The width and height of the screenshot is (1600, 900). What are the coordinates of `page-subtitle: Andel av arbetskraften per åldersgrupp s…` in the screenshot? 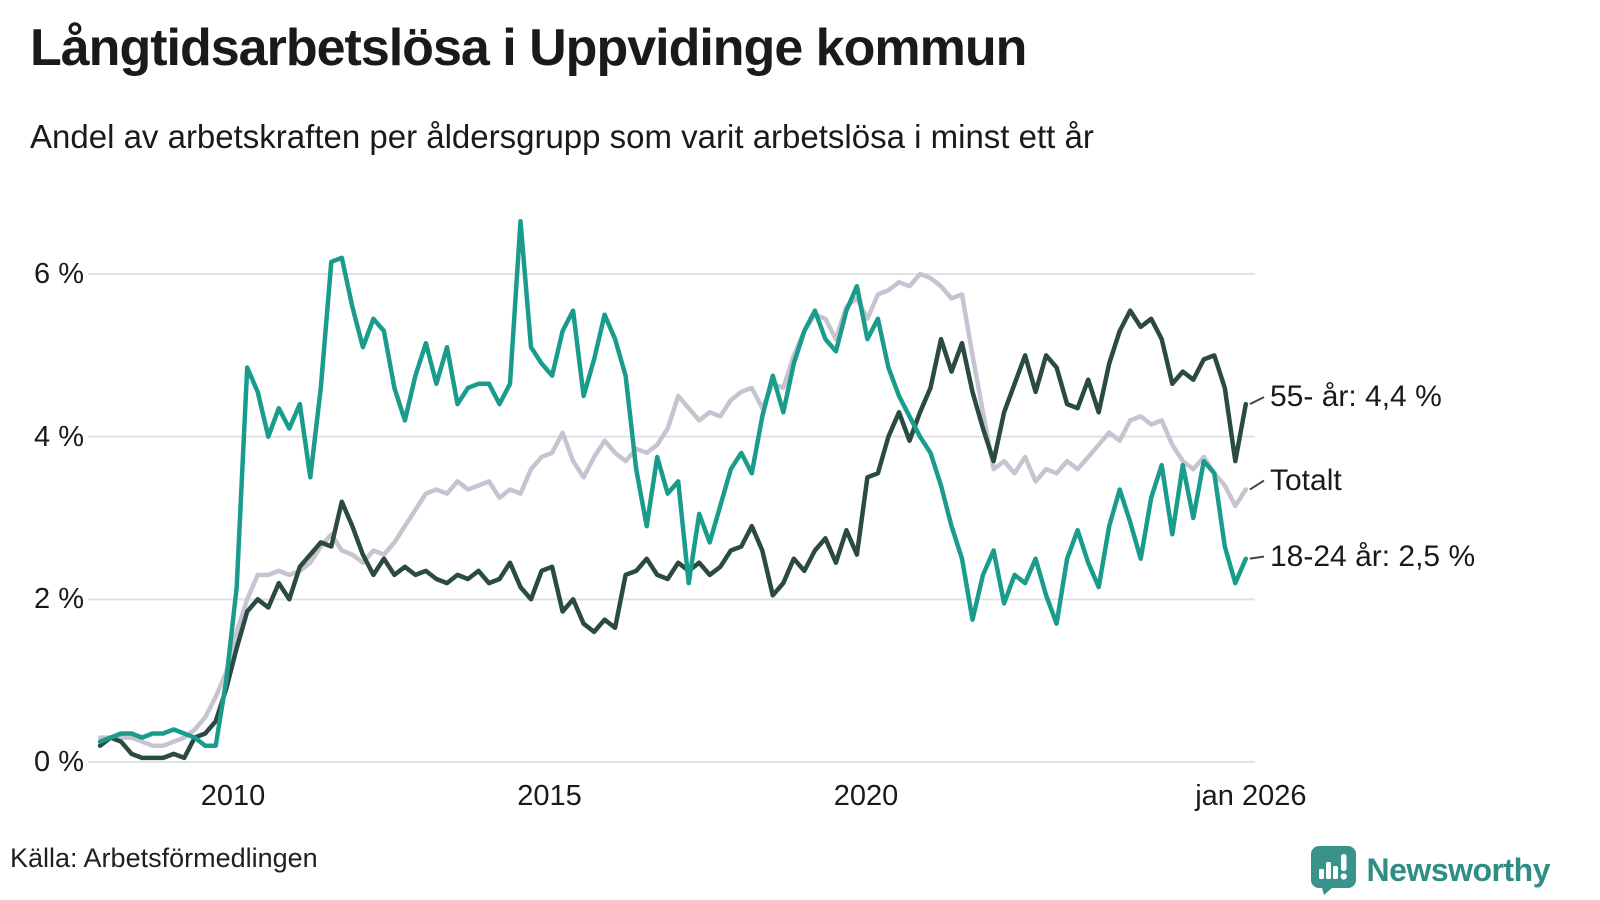 It's located at (562, 136).